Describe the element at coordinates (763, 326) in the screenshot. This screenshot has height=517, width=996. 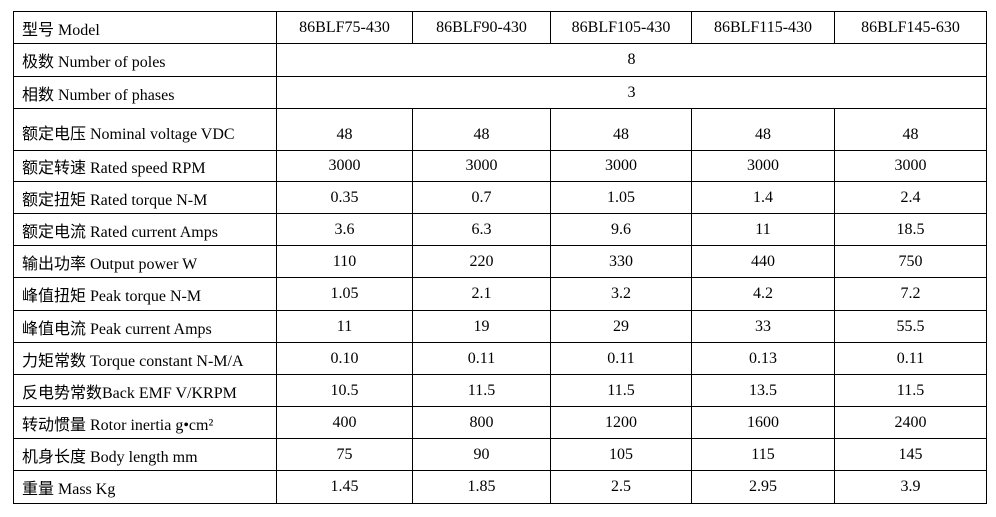
I see `cell-value: 33` at that location.